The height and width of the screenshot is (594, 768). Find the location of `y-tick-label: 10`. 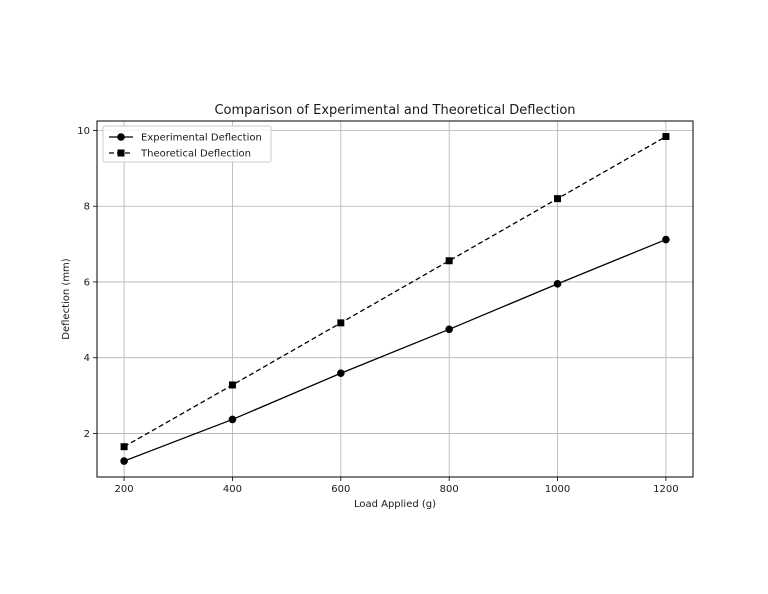

y-tick-label: 10 is located at coordinates (83, 131).